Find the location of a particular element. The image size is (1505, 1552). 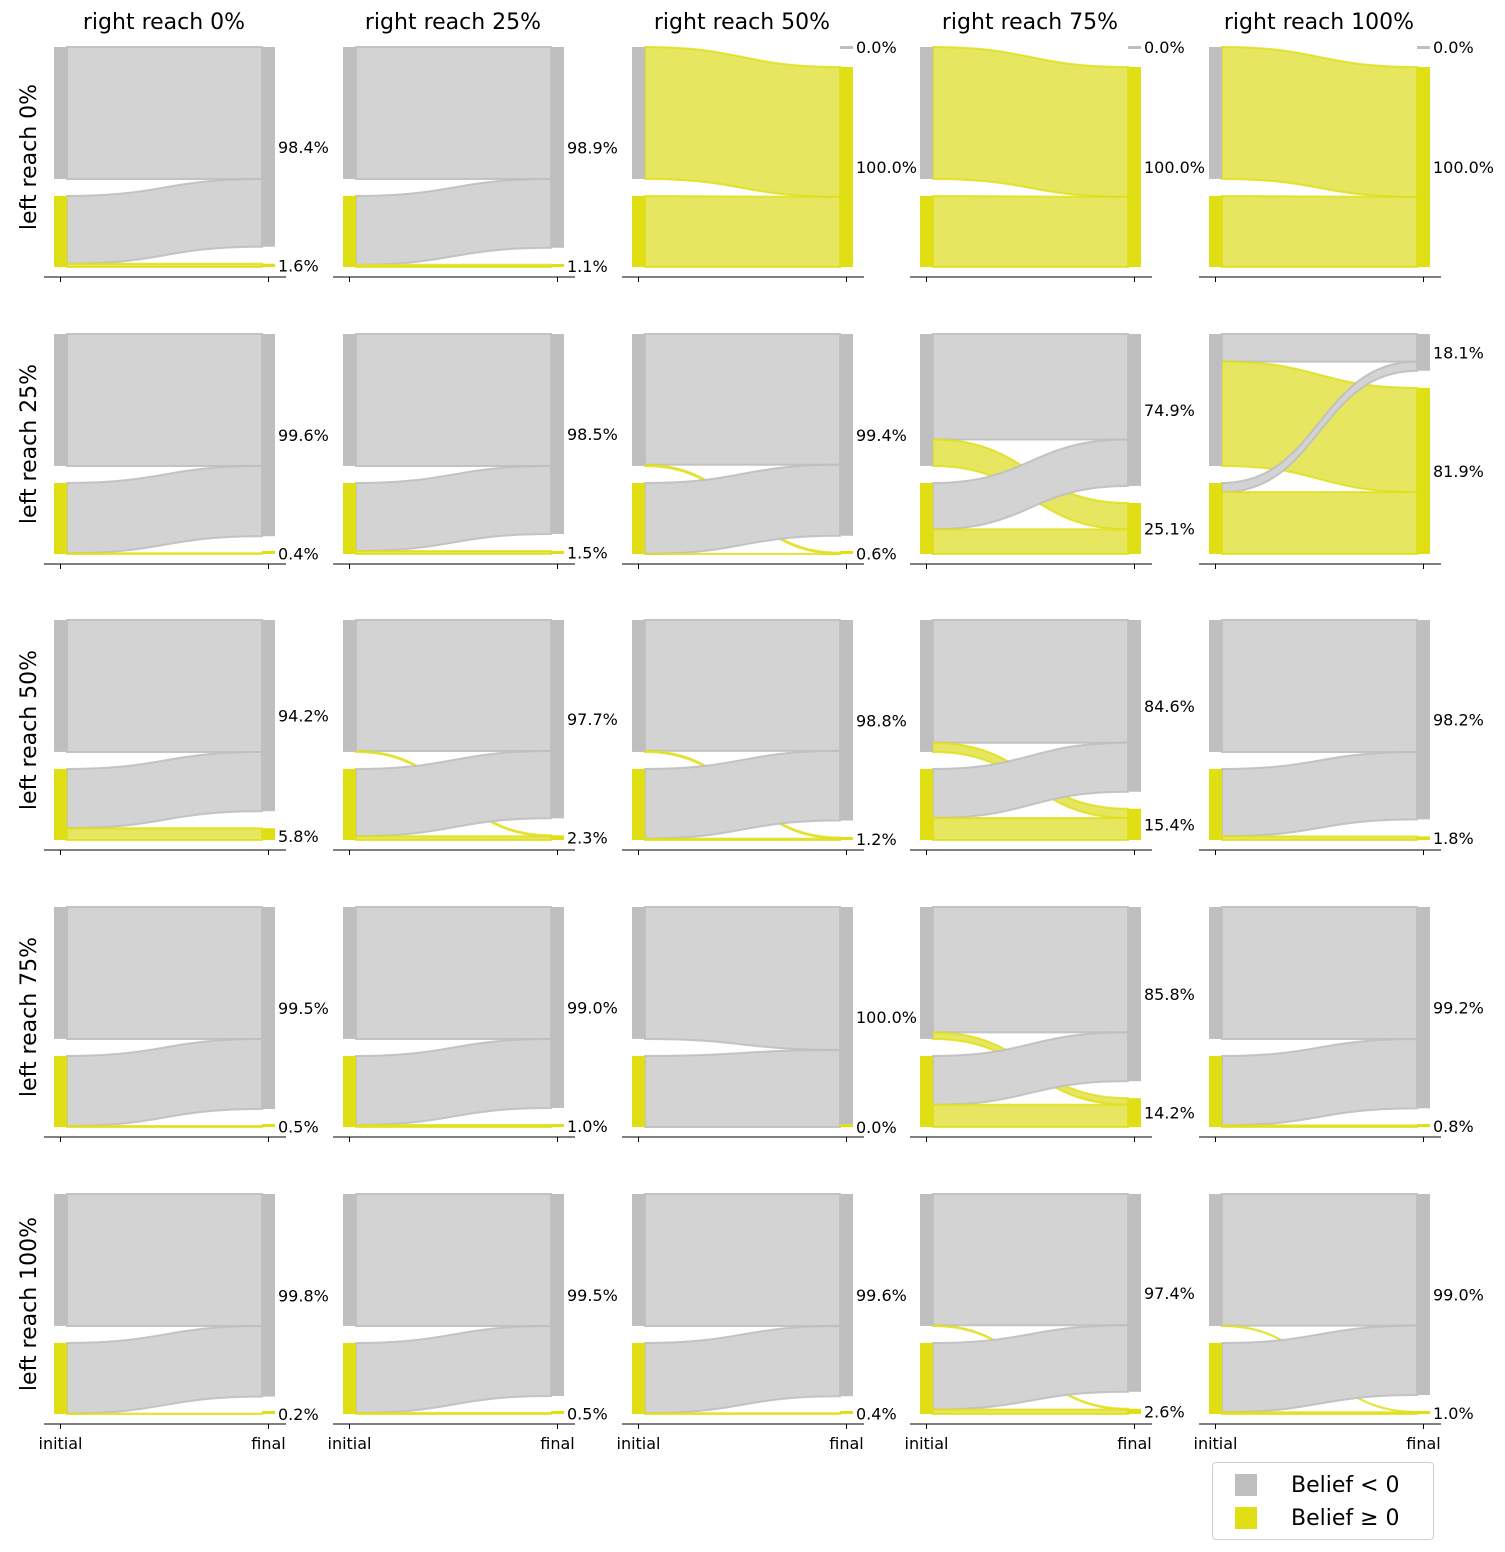

row-title-0: left reach 0% is located at coordinates (29, 157).